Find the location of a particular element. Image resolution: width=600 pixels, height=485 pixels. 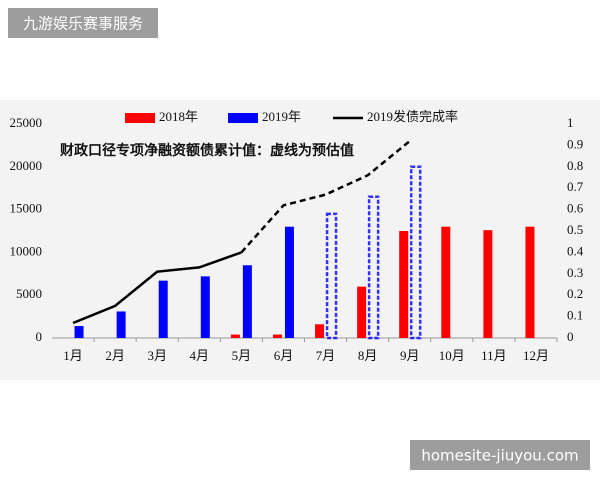

y2-tick-label: 1 is located at coordinates (570, 122).